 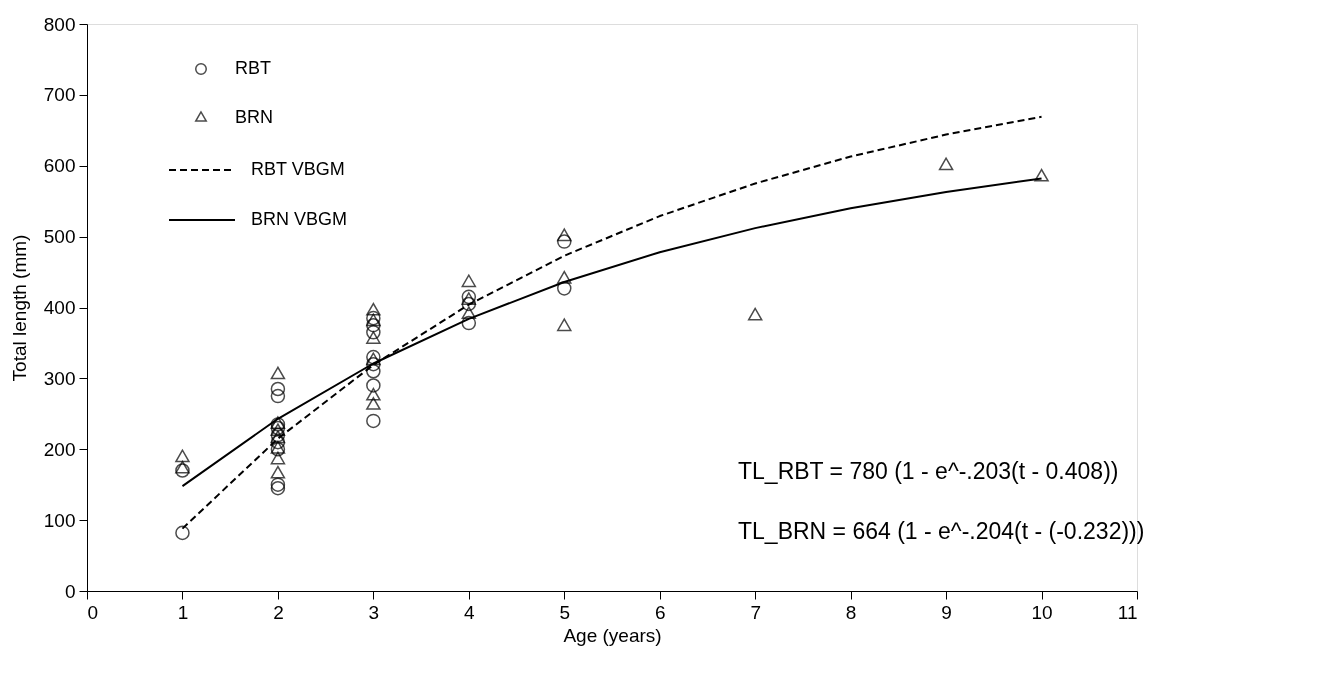 What do you see at coordinates (470, 612) in the screenshot?
I see `x-tick-label: 4` at bounding box center [470, 612].